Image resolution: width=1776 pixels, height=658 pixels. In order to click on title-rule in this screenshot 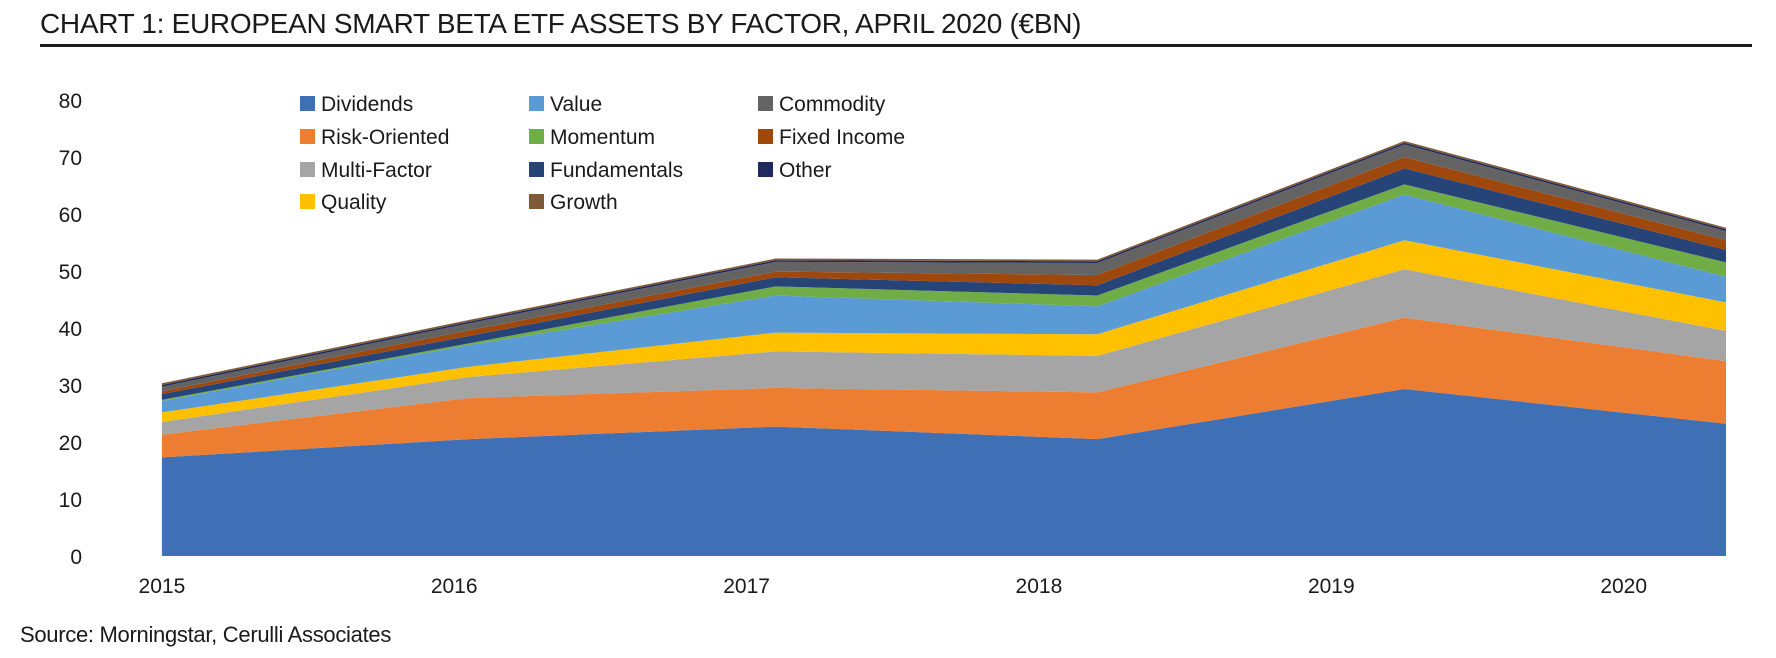, I will do `click(896, 45)`.